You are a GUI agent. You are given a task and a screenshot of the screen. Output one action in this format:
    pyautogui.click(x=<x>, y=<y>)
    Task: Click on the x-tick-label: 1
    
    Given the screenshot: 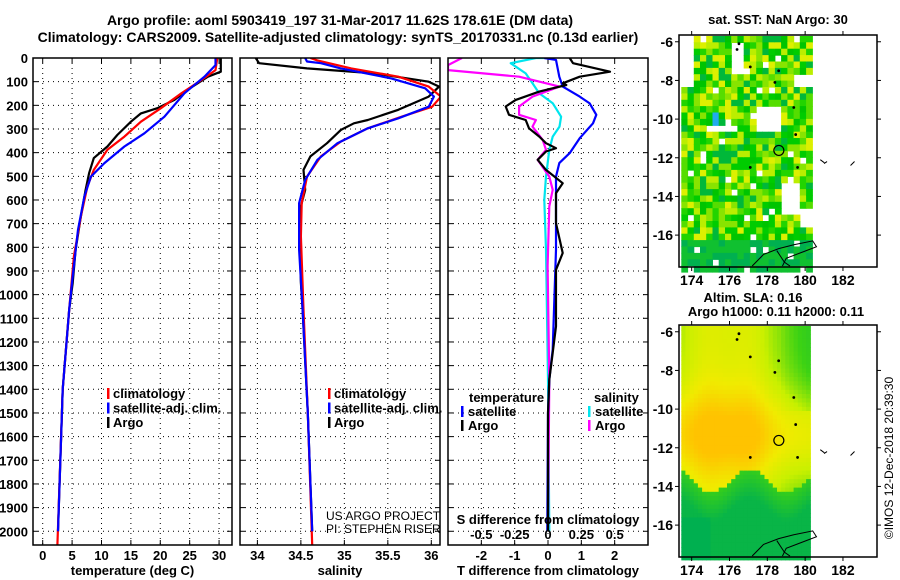 What is the action you would take?
    pyautogui.click(x=581, y=555)
    